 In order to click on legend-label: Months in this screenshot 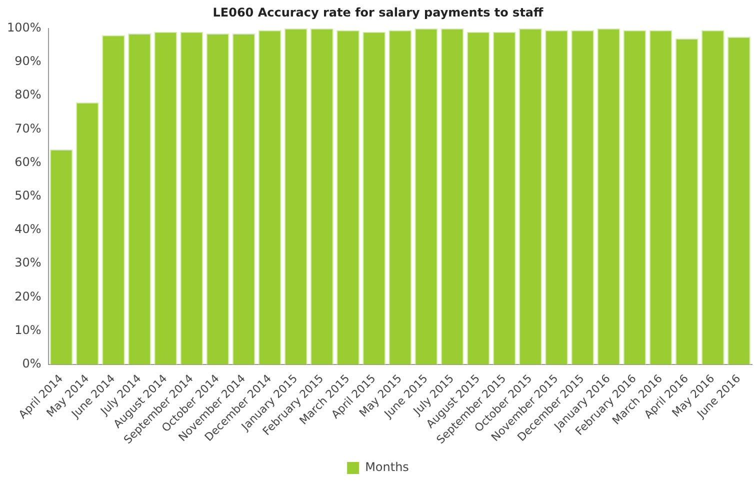, I will do `click(387, 467)`.